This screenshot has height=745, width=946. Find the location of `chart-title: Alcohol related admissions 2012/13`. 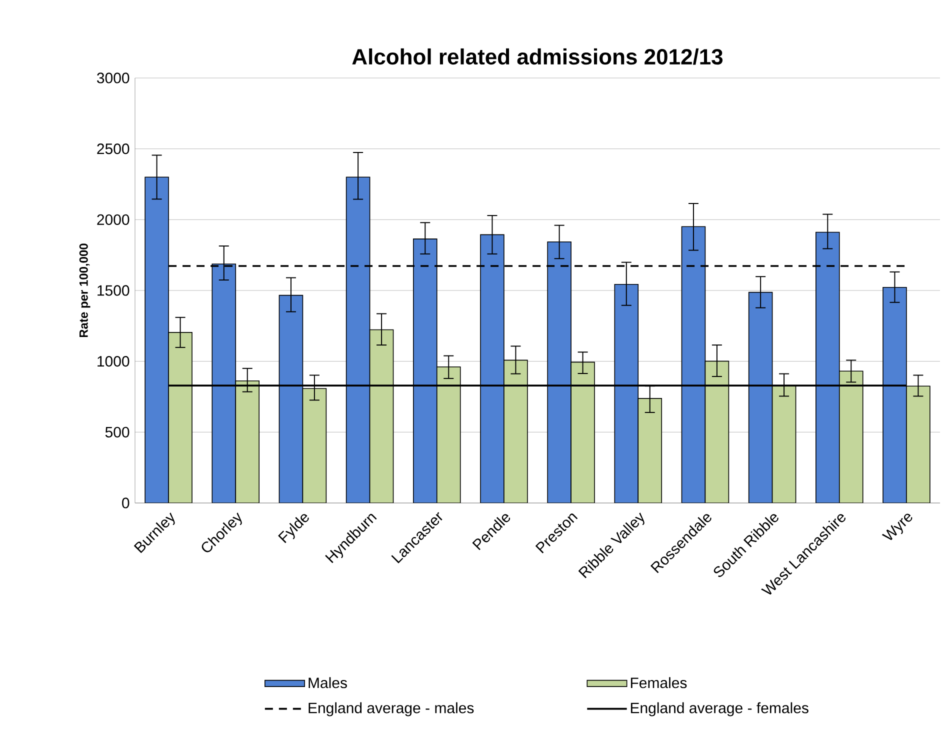

chart-title: Alcohol related admissions 2012/13 is located at coordinates (537, 56).